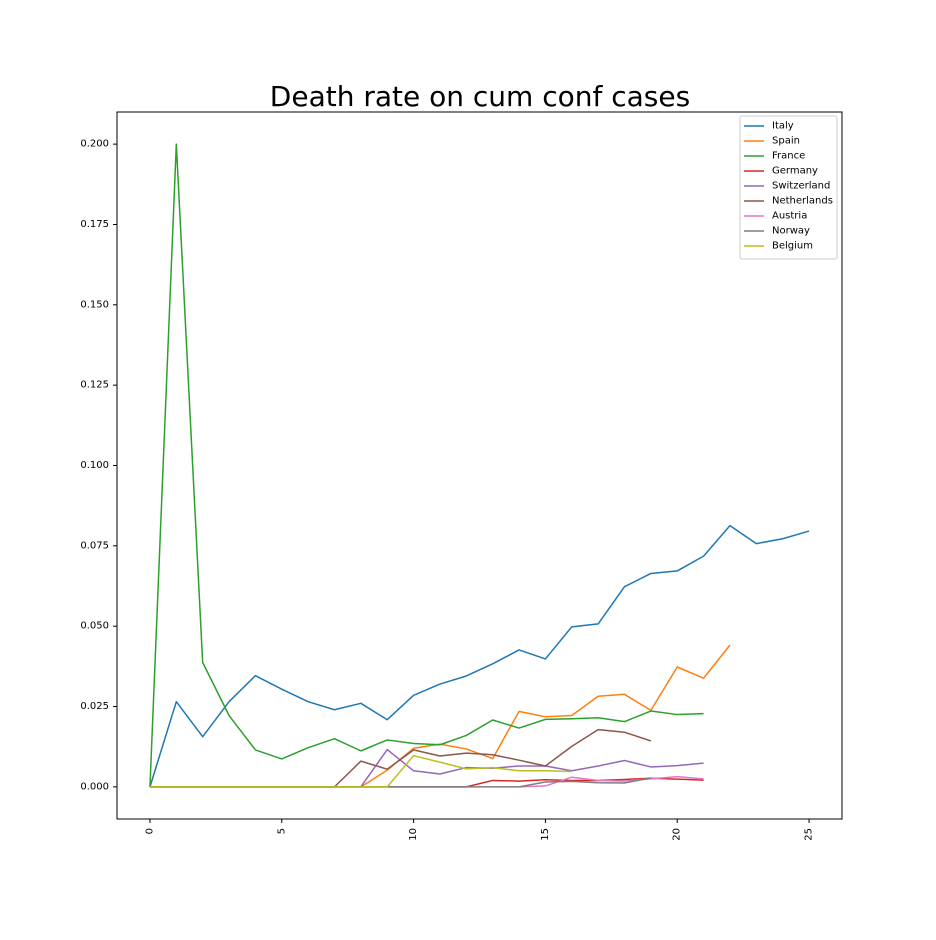 The height and width of the screenshot is (940, 936). I want to click on y-tick-label: 0.075, so click(94, 545).